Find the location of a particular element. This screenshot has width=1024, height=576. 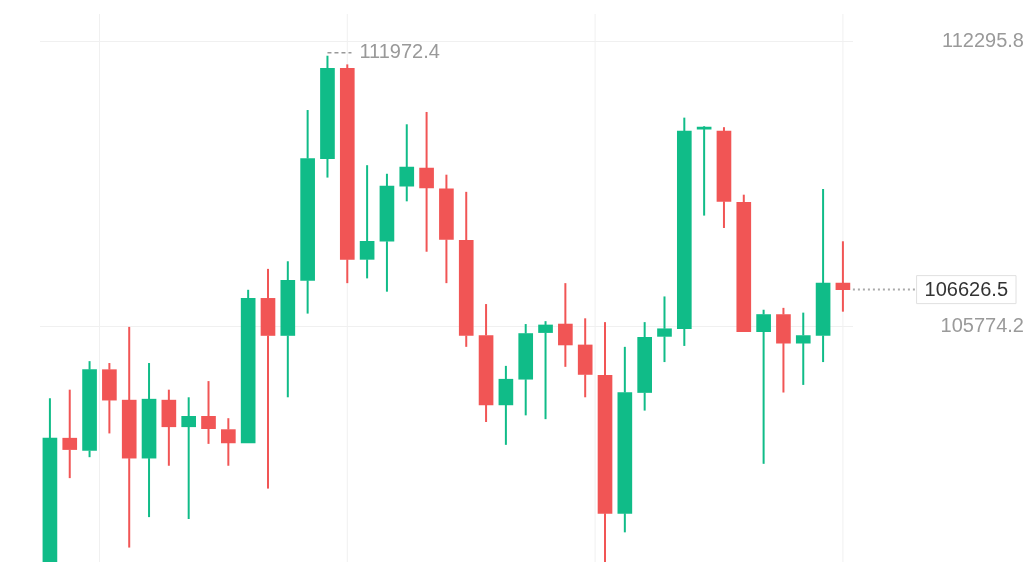

y-tick-label: 112295.8 is located at coordinates (983, 40).